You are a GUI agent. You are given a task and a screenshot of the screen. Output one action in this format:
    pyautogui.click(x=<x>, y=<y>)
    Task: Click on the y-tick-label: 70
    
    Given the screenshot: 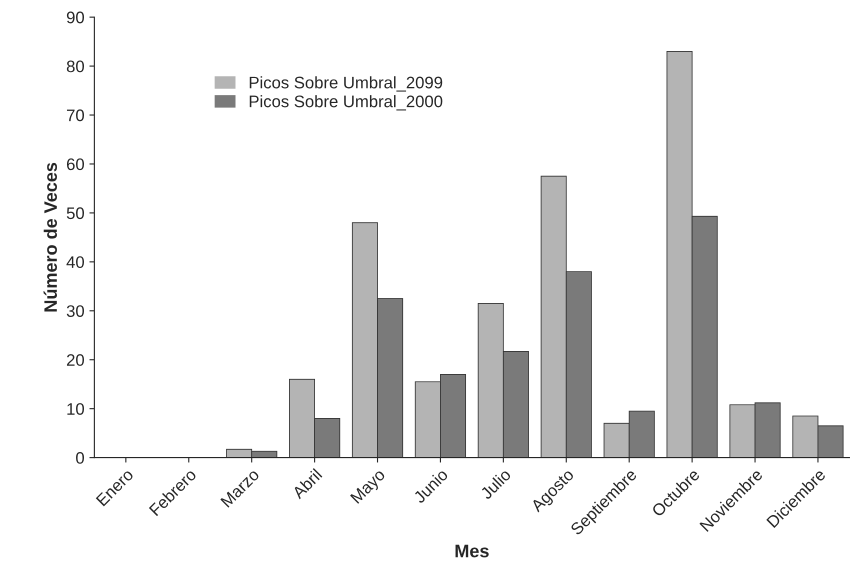 What is the action you would take?
    pyautogui.click(x=75, y=115)
    